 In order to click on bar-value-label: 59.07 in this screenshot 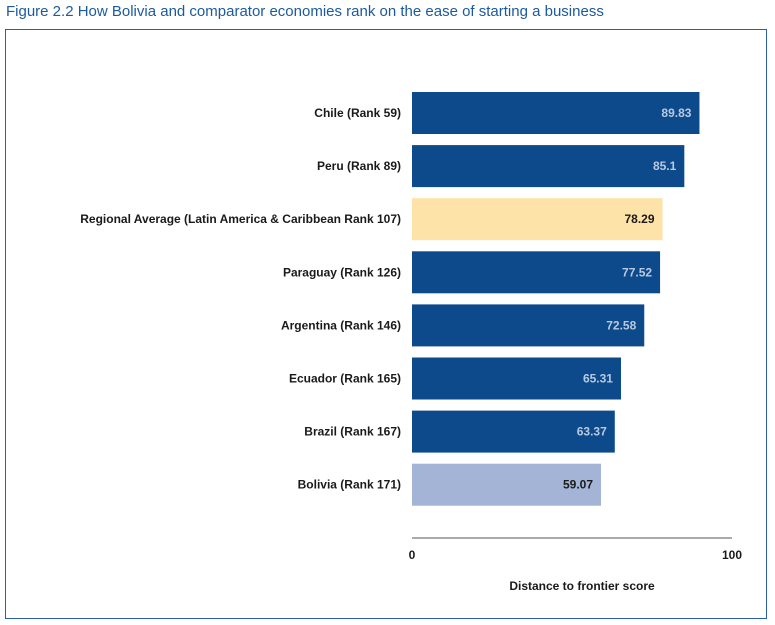, I will do `click(578, 485)`.